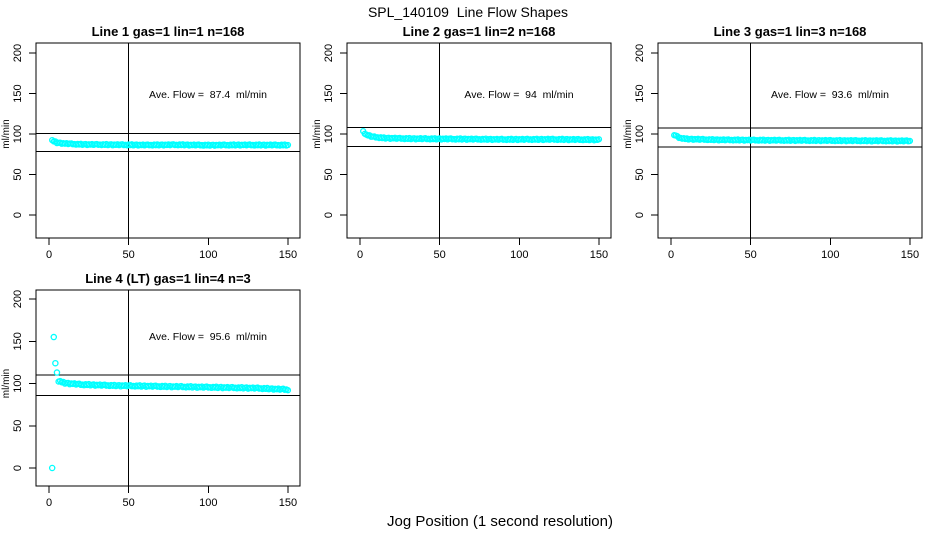 Image resolution: width=936 pixels, height=540 pixels. What do you see at coordinates (790, 31) in the screenshot?
I see `panel-3-title: Line 3 gas=1 lin=3 n=168` at bounding box center [790, 31].